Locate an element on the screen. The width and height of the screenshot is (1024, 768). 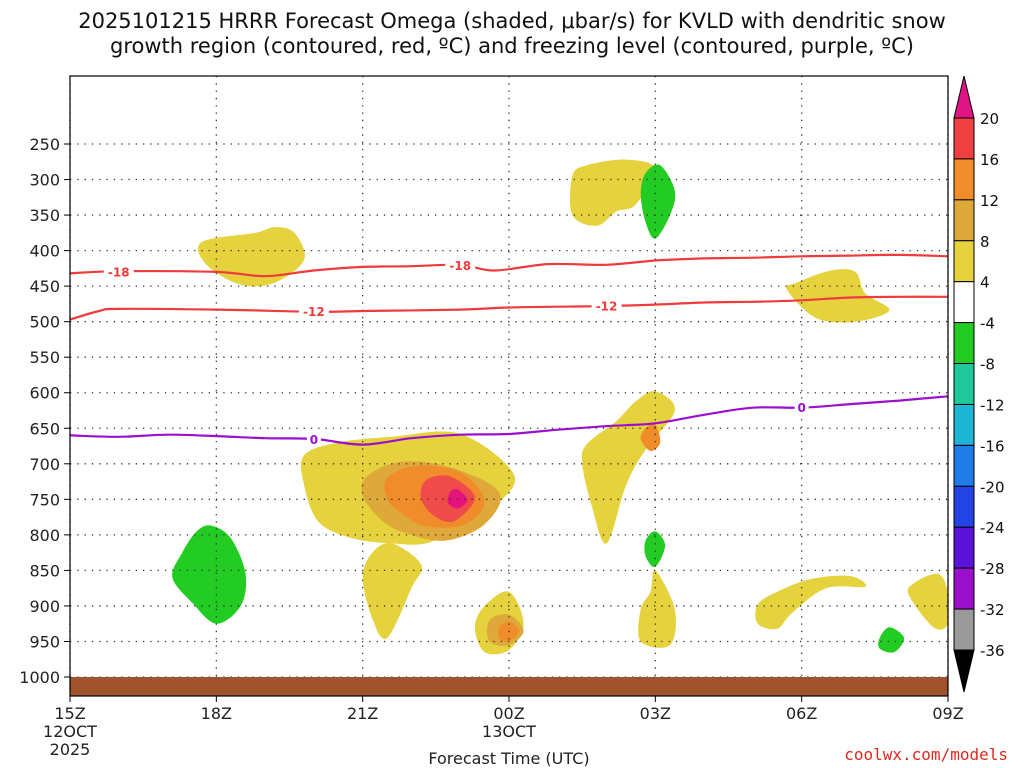
x-tick-label: 18Z is located at coordinates (216, 713).